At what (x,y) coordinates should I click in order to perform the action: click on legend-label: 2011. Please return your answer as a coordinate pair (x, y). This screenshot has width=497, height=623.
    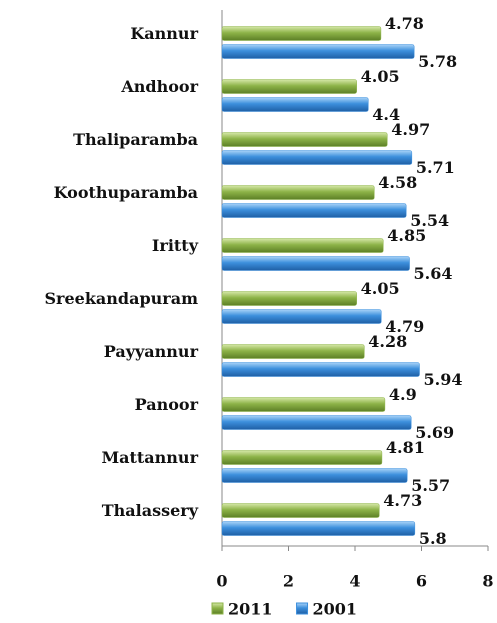
    Looking at the image, I should click on (250, 609).